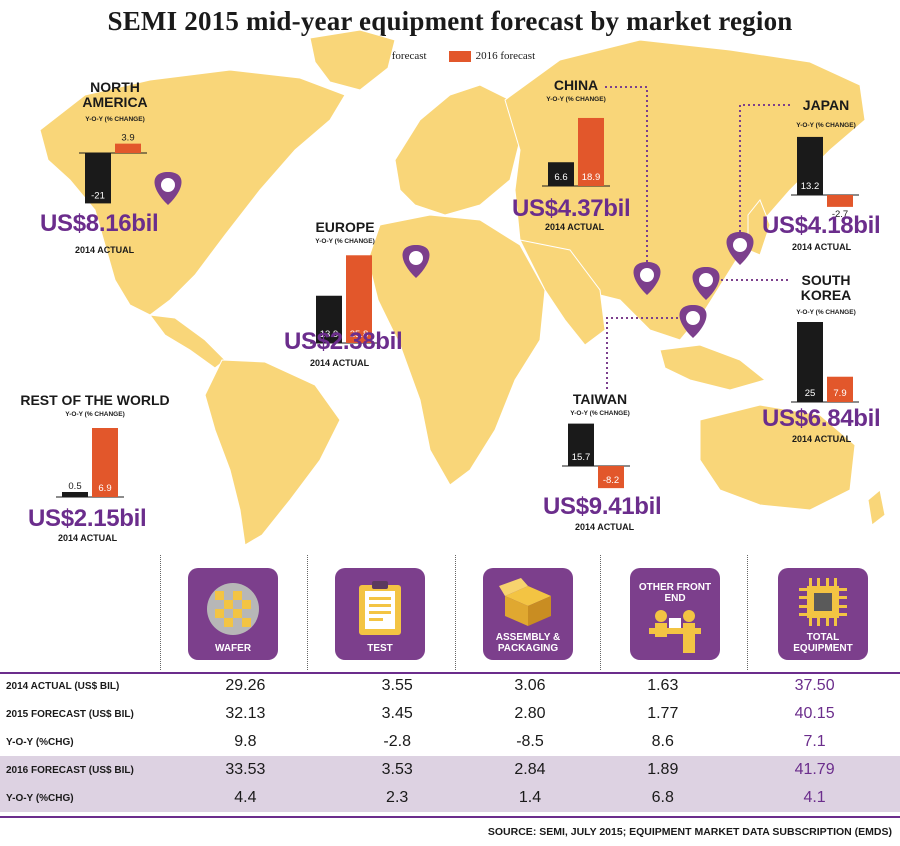  Describe the element at coordinates (530, 770) in the screenshot. I see `table-cell: 2.84` at that location.